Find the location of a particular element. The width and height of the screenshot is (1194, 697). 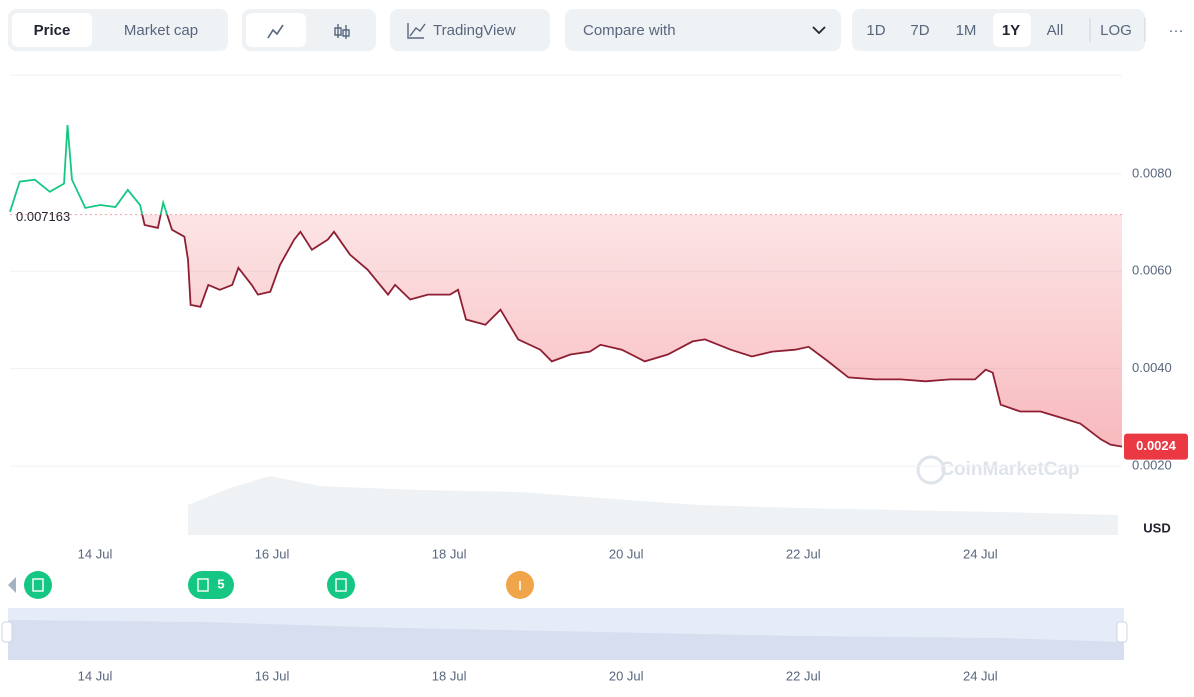

y-tick-label: 0.0080 is located at coordinates (1152, 172).